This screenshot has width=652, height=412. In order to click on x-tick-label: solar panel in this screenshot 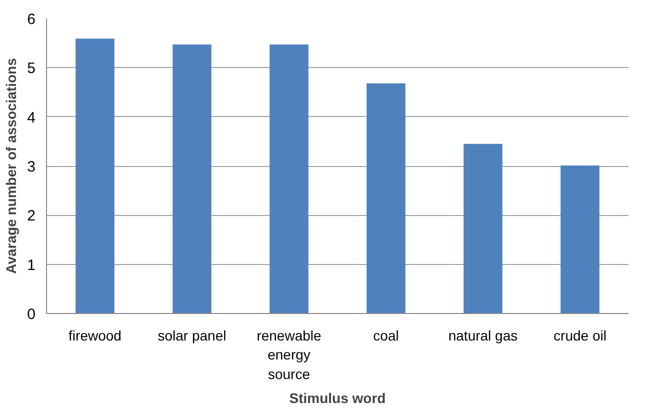, I will do `click(192, 336)`.